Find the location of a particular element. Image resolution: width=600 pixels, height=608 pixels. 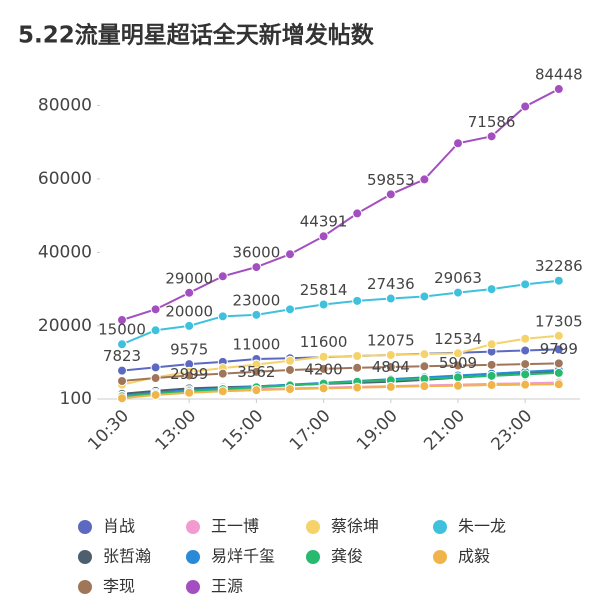

legend-item: 龚俊 is located at coordinates (334, 556).